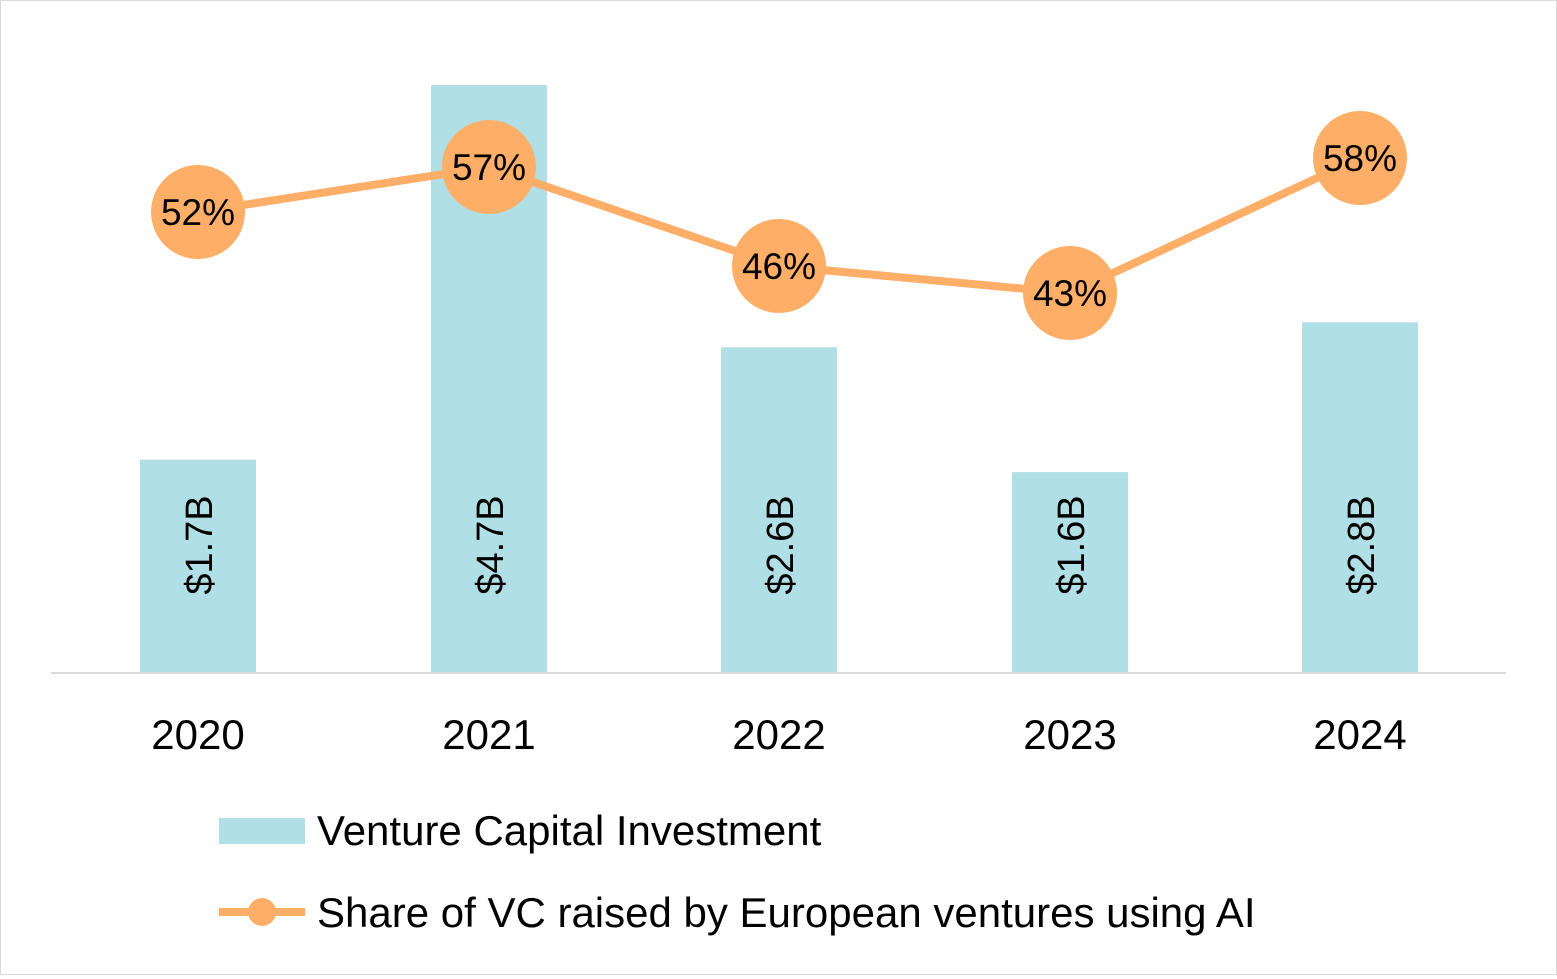  I want to click on line-data-label: 46%, so click(779, 266).